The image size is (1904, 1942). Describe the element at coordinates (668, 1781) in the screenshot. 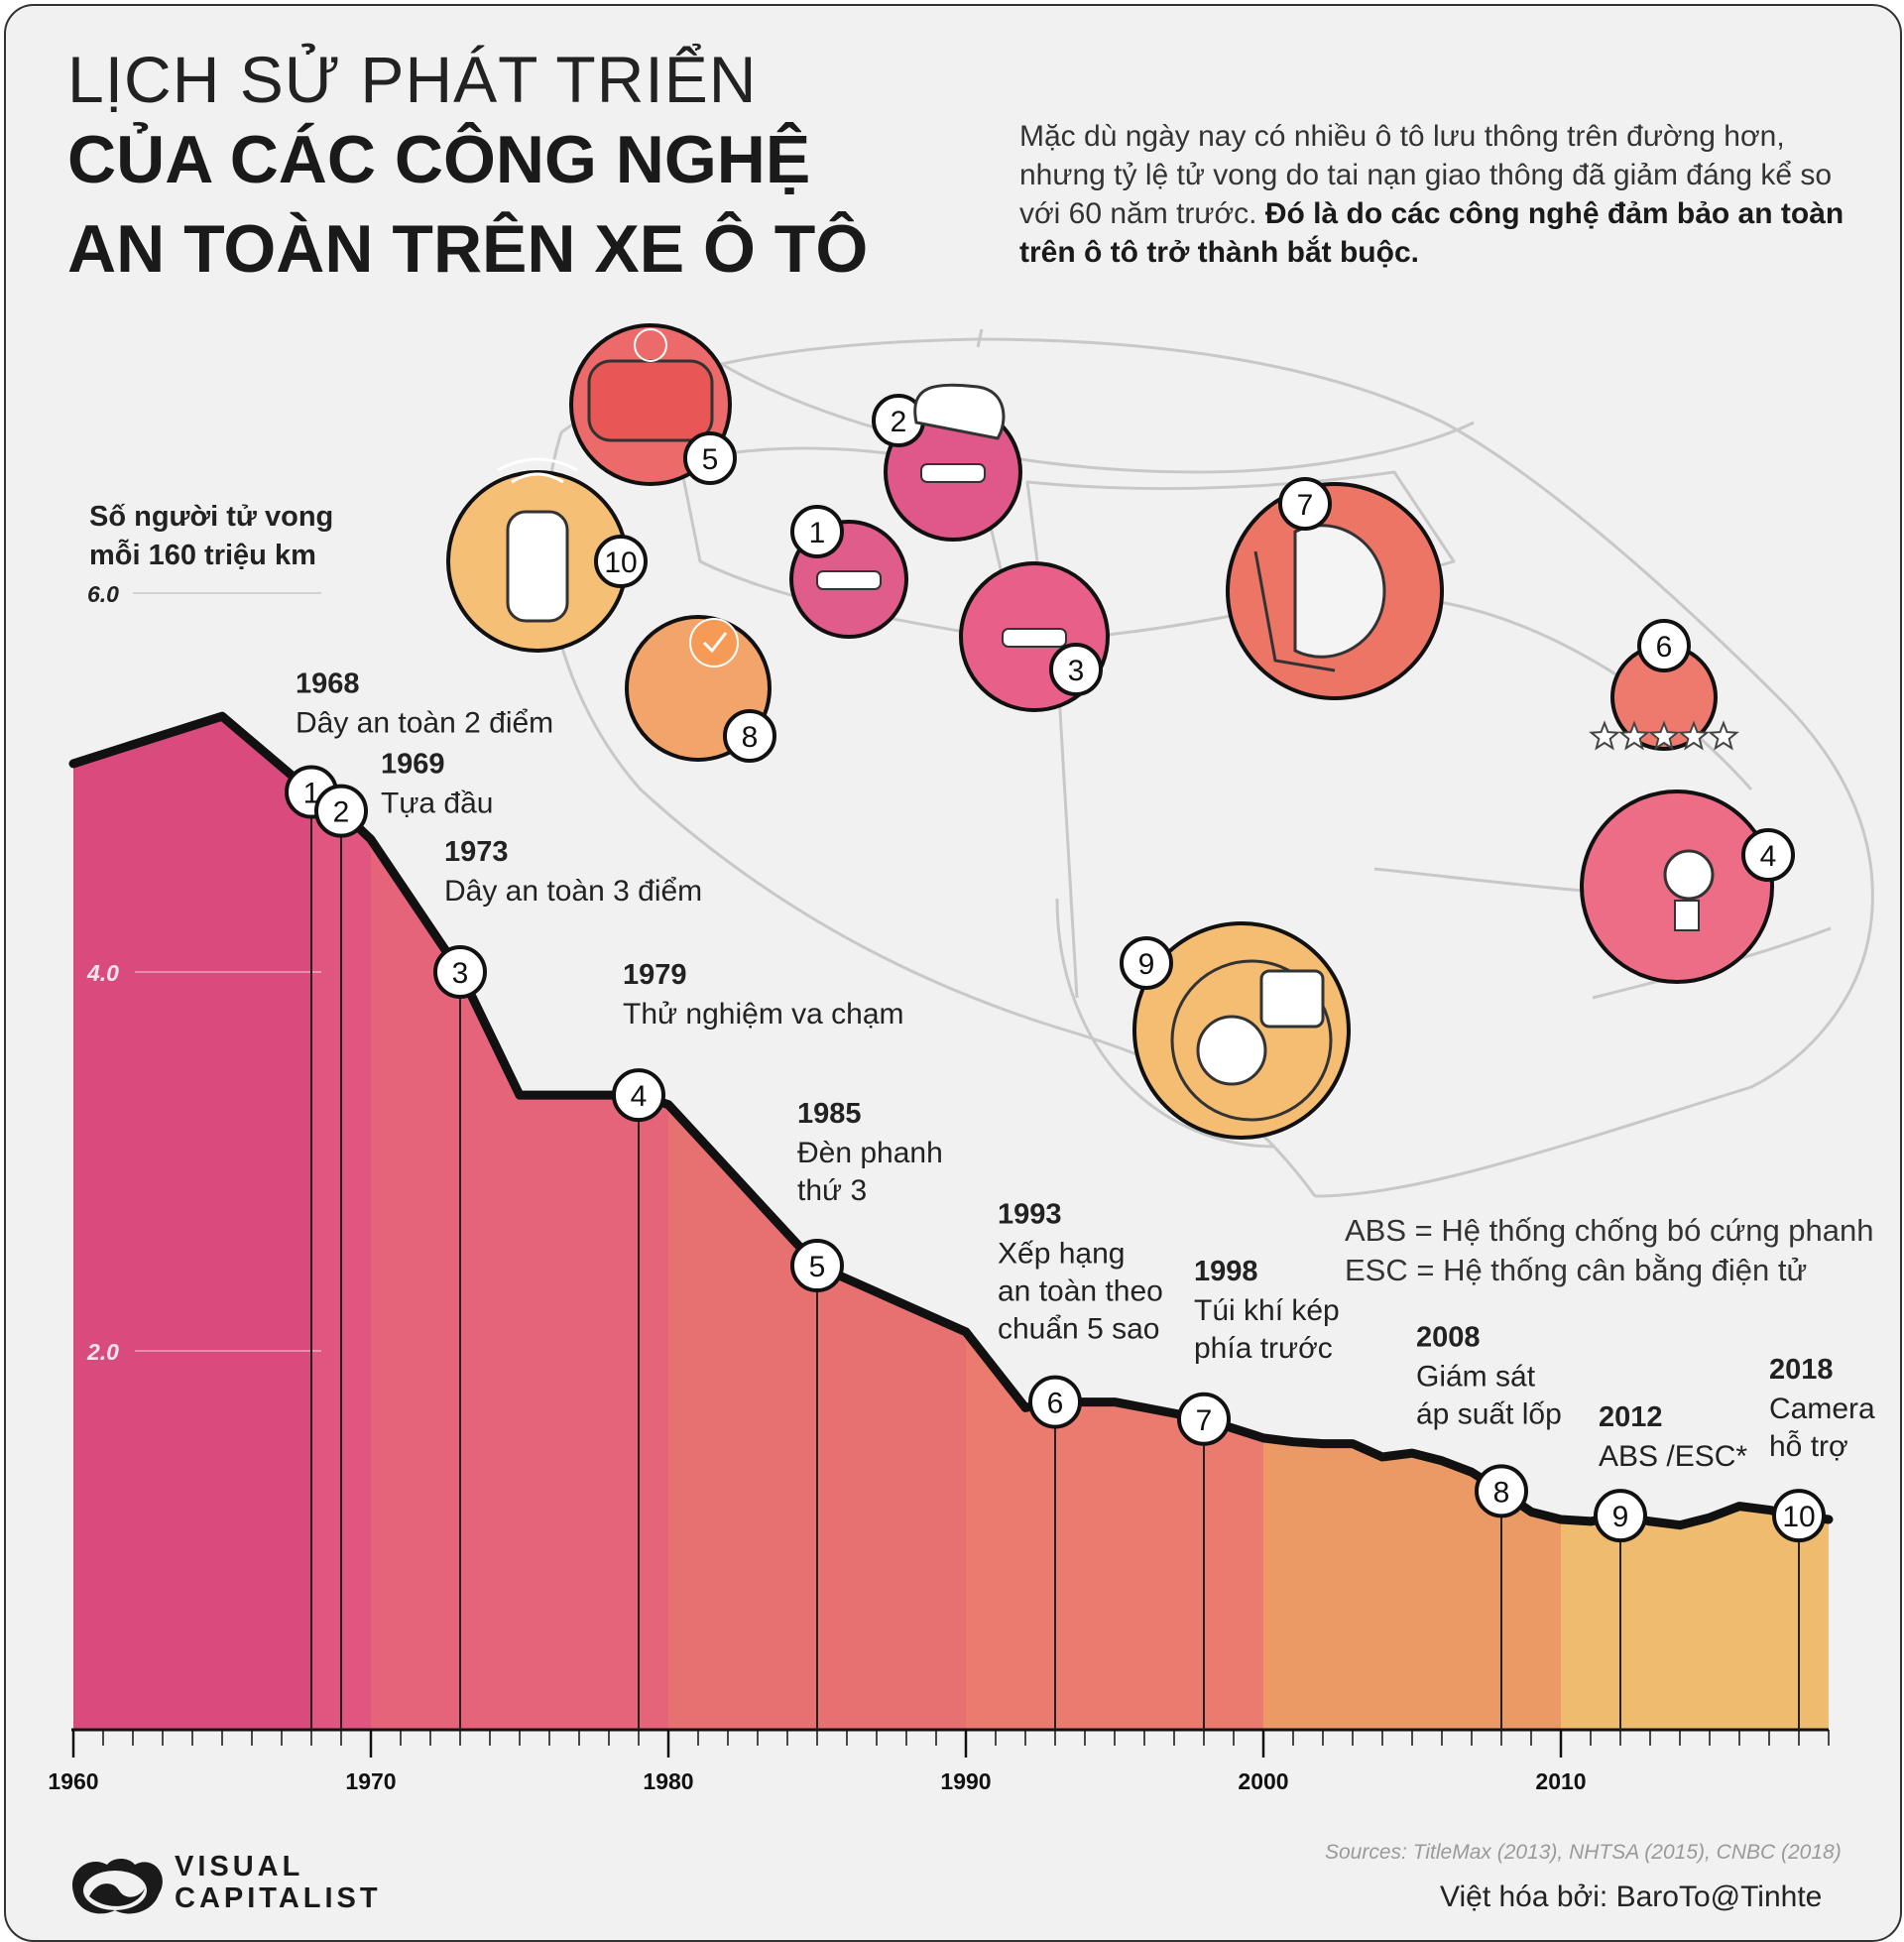

I see `x-tick-label: 1980` at that location.